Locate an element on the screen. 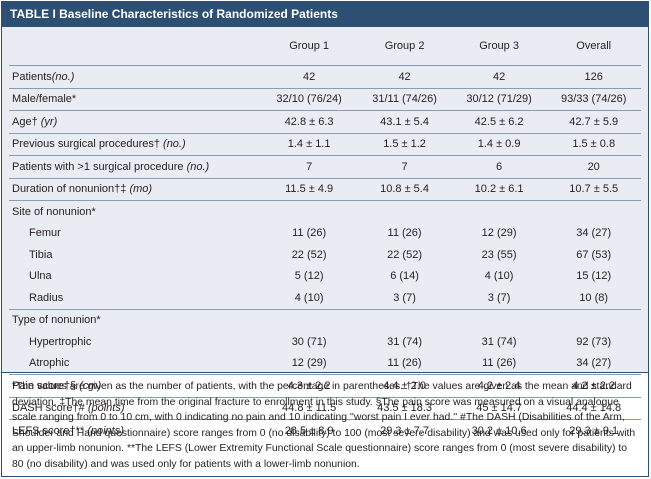 The width and height of the screenshot is (651, 479). row-label-text: Patients is located at coordinates (32, 76).